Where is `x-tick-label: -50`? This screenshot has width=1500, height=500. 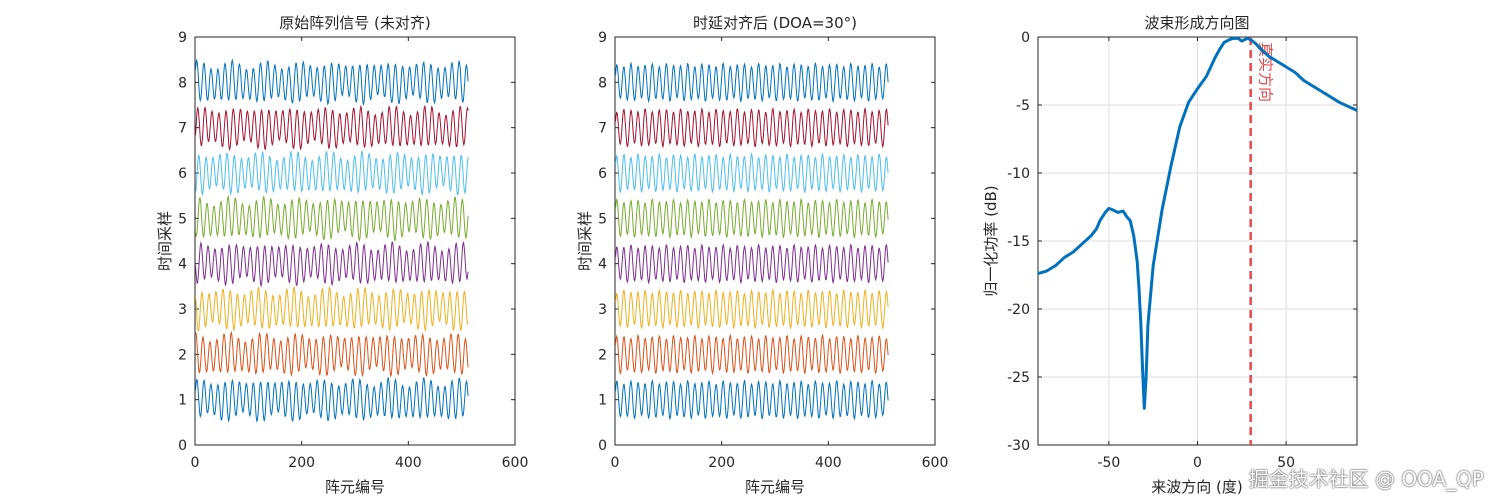
x-tick-label: -50 is located at coordinates (1108, 463).